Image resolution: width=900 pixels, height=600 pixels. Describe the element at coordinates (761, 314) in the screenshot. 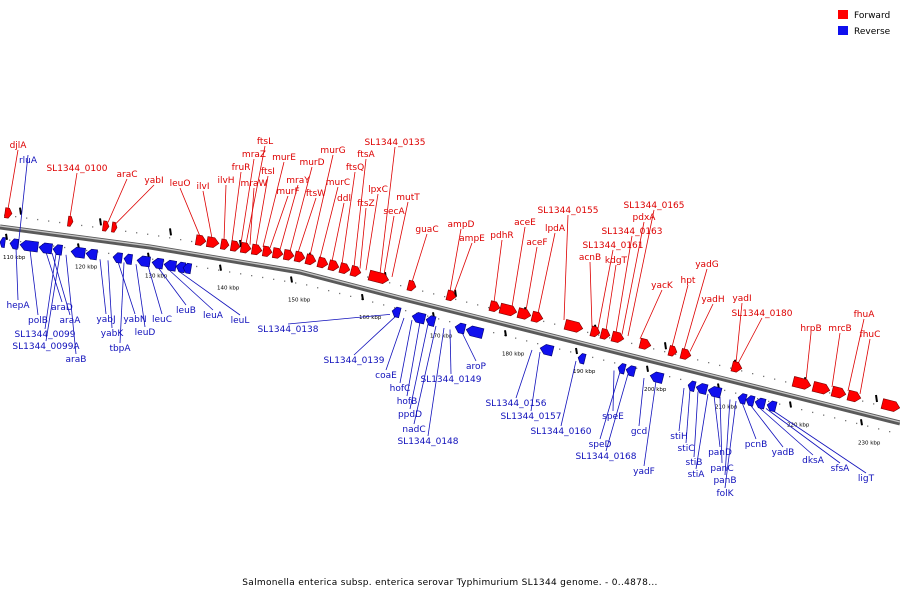

I see `forward-gene-label: SL1344_0180` at that location.